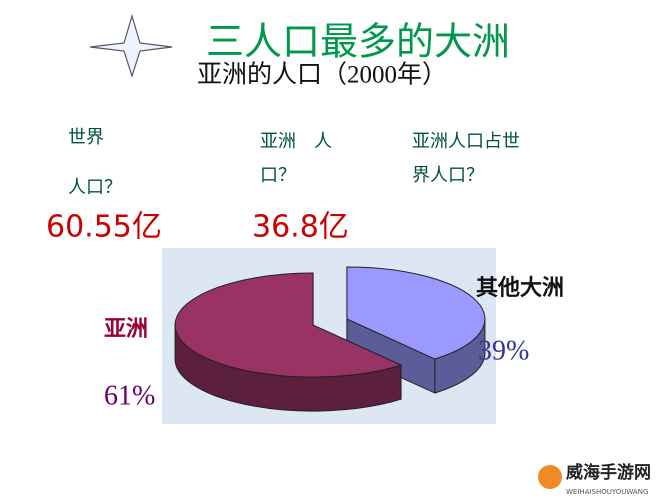 This screenshot has height=500, width=667. I want to click on watermark: 威海手游网 WEIHAISHOUYOUWANG, so click(594, 479).